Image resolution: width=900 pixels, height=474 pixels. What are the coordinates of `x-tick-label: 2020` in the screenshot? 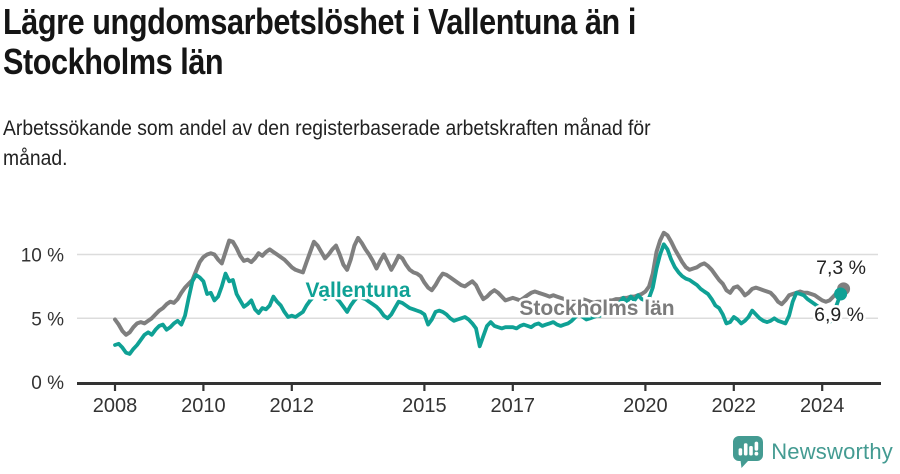 It's located at (645, 406).